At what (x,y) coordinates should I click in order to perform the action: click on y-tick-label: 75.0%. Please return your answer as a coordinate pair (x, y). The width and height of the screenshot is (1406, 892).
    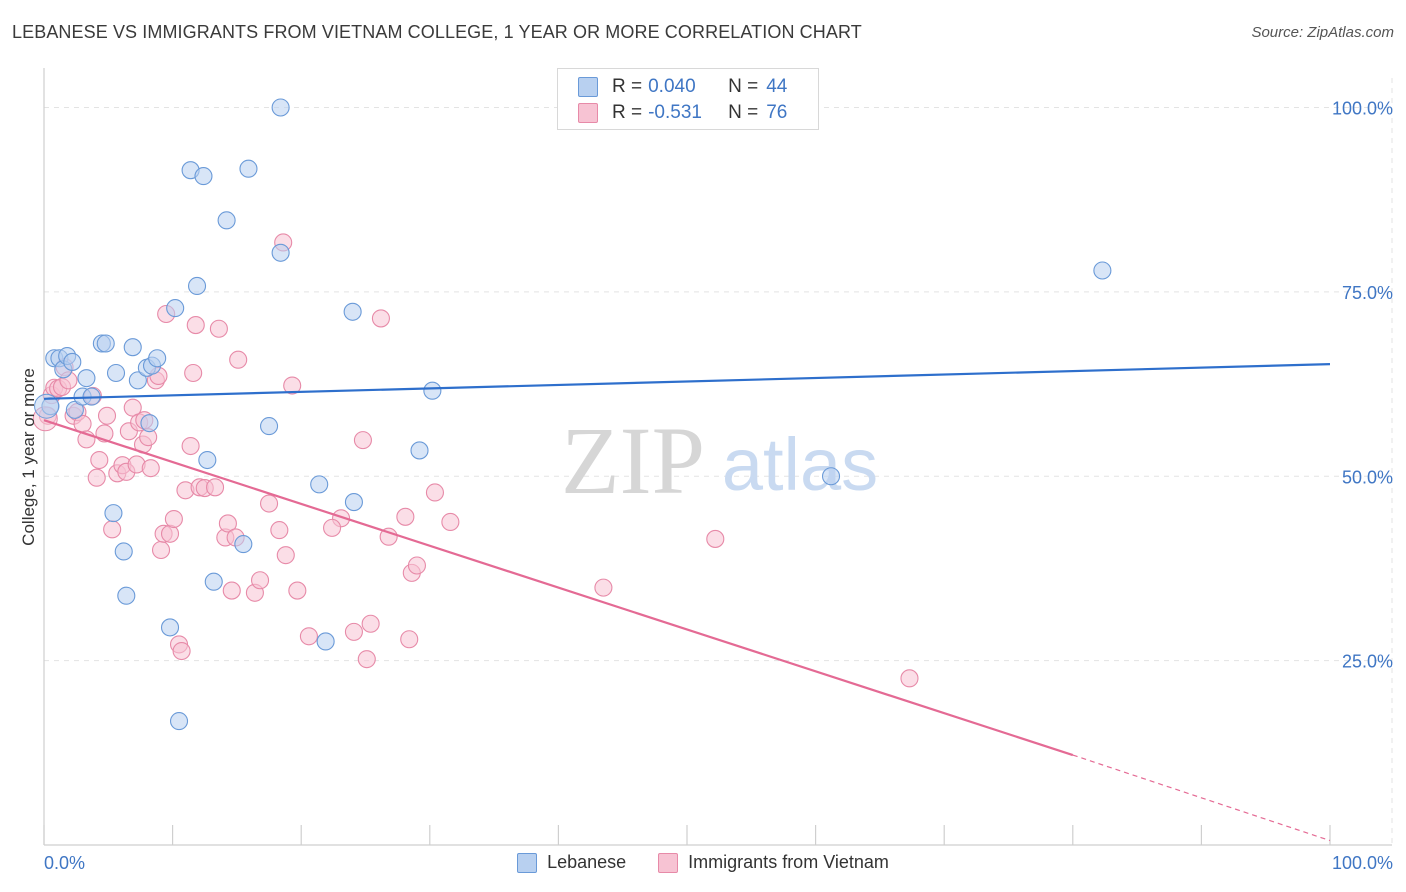
    Looking at the image, I should click on (1367, 293).